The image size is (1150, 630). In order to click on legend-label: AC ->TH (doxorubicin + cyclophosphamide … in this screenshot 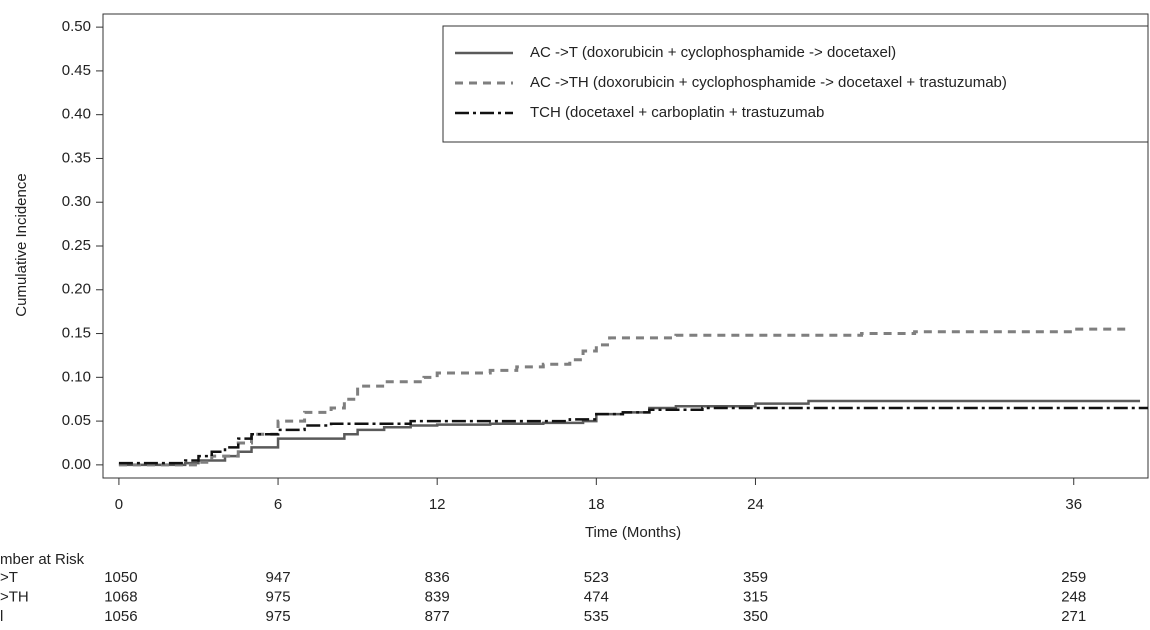, I will do `click(768, 82)`.